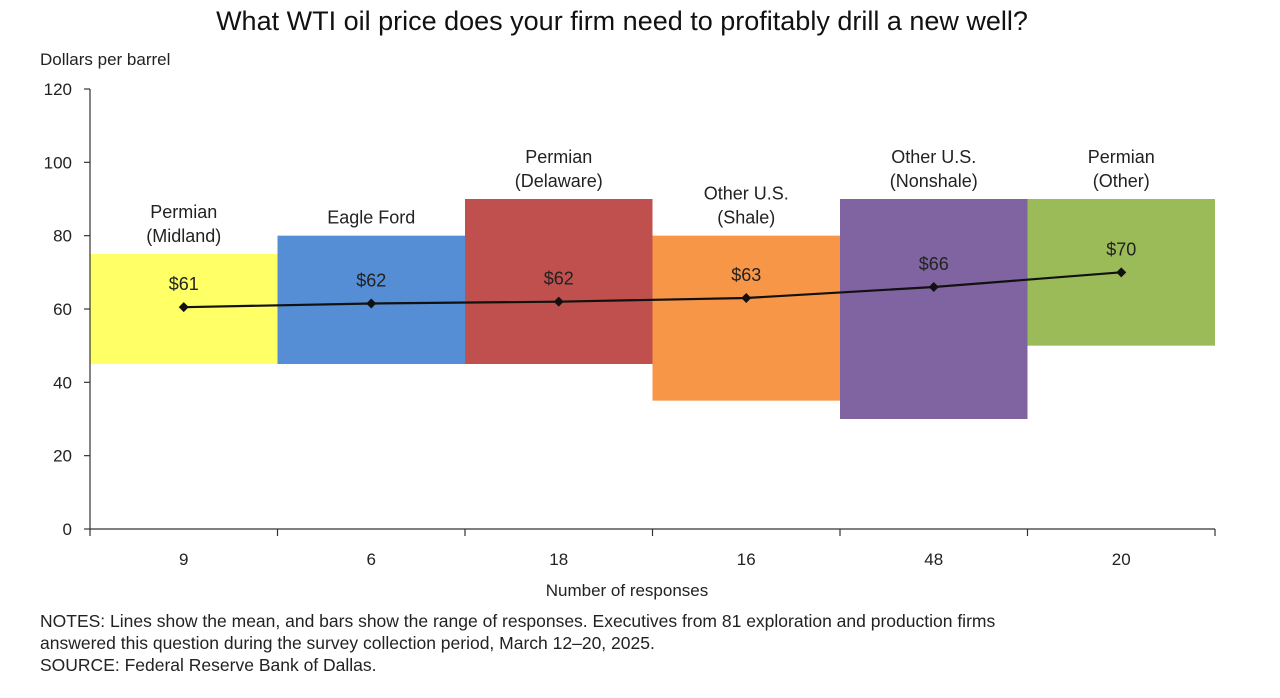  What do you see at coordinates (208, 665) in the screenshot?
I see `source-line: SOURCE: Federal Reserve Bank of Dallas.` at bounding box center [208, 665].